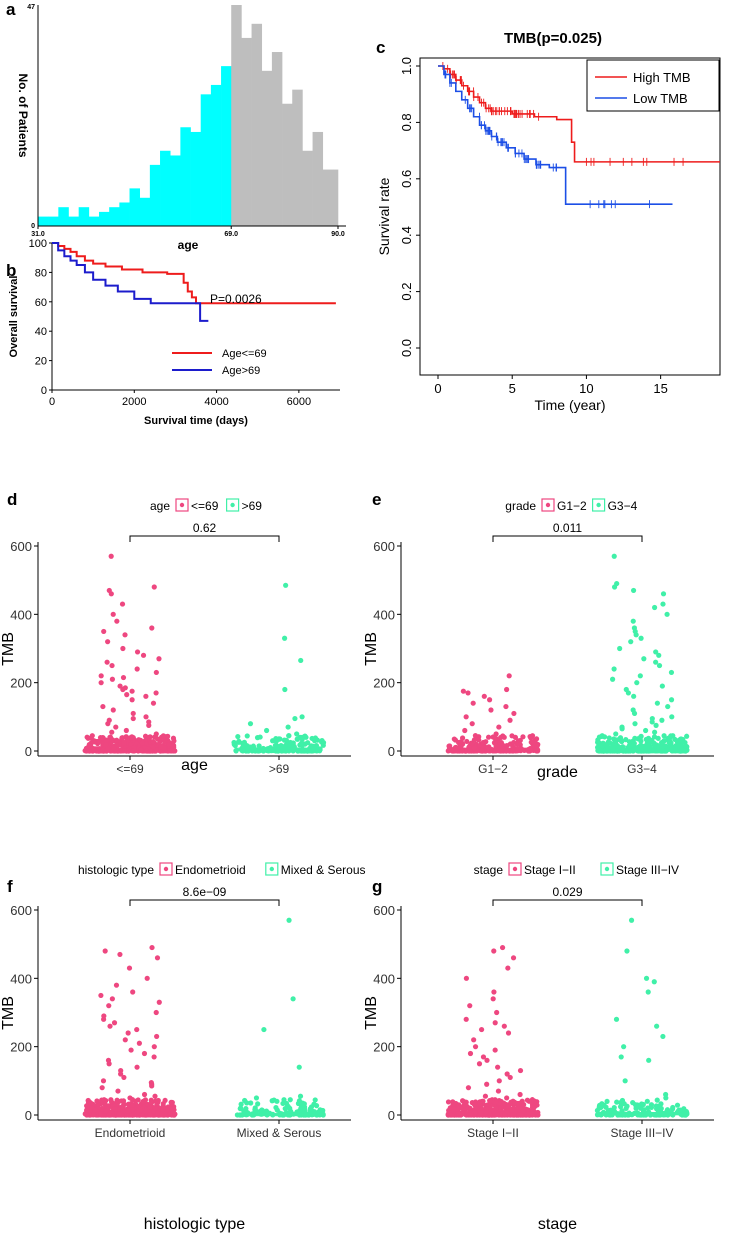  What do you see at coordinates (512, 388) in the screenshot?
I see `x-tick-label: 5` at bounding box center [512, 388].